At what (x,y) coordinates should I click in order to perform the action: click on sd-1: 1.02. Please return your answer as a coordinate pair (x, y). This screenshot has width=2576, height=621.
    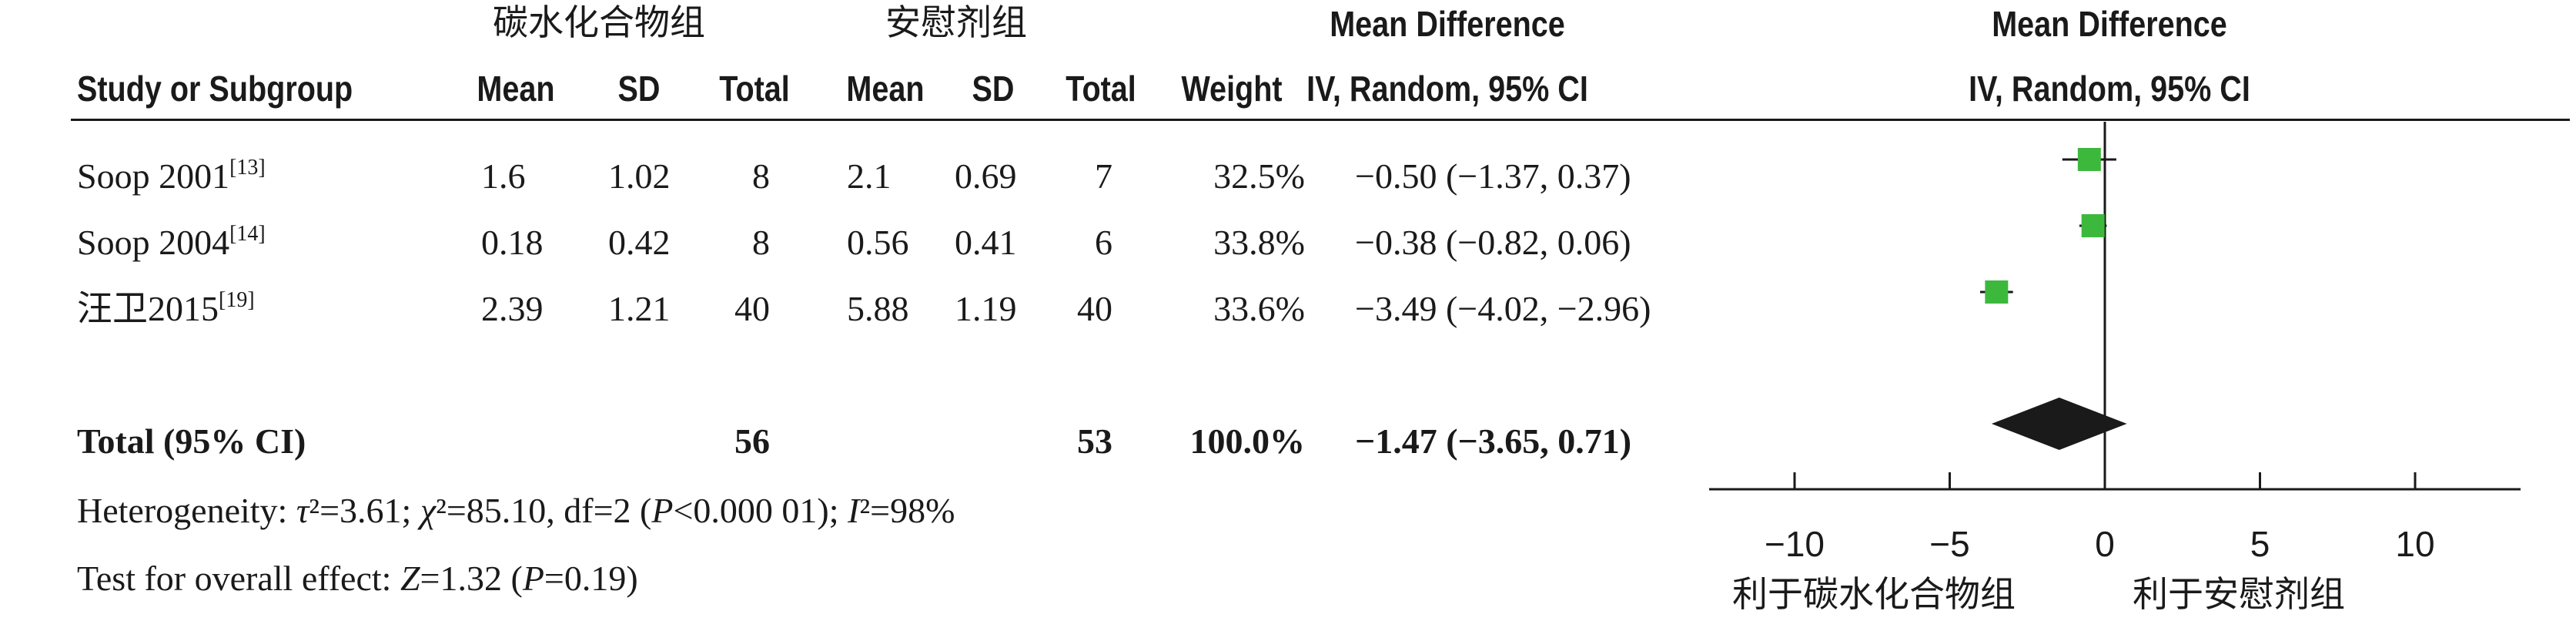
    Looking at the image, I should click on (639, 176).